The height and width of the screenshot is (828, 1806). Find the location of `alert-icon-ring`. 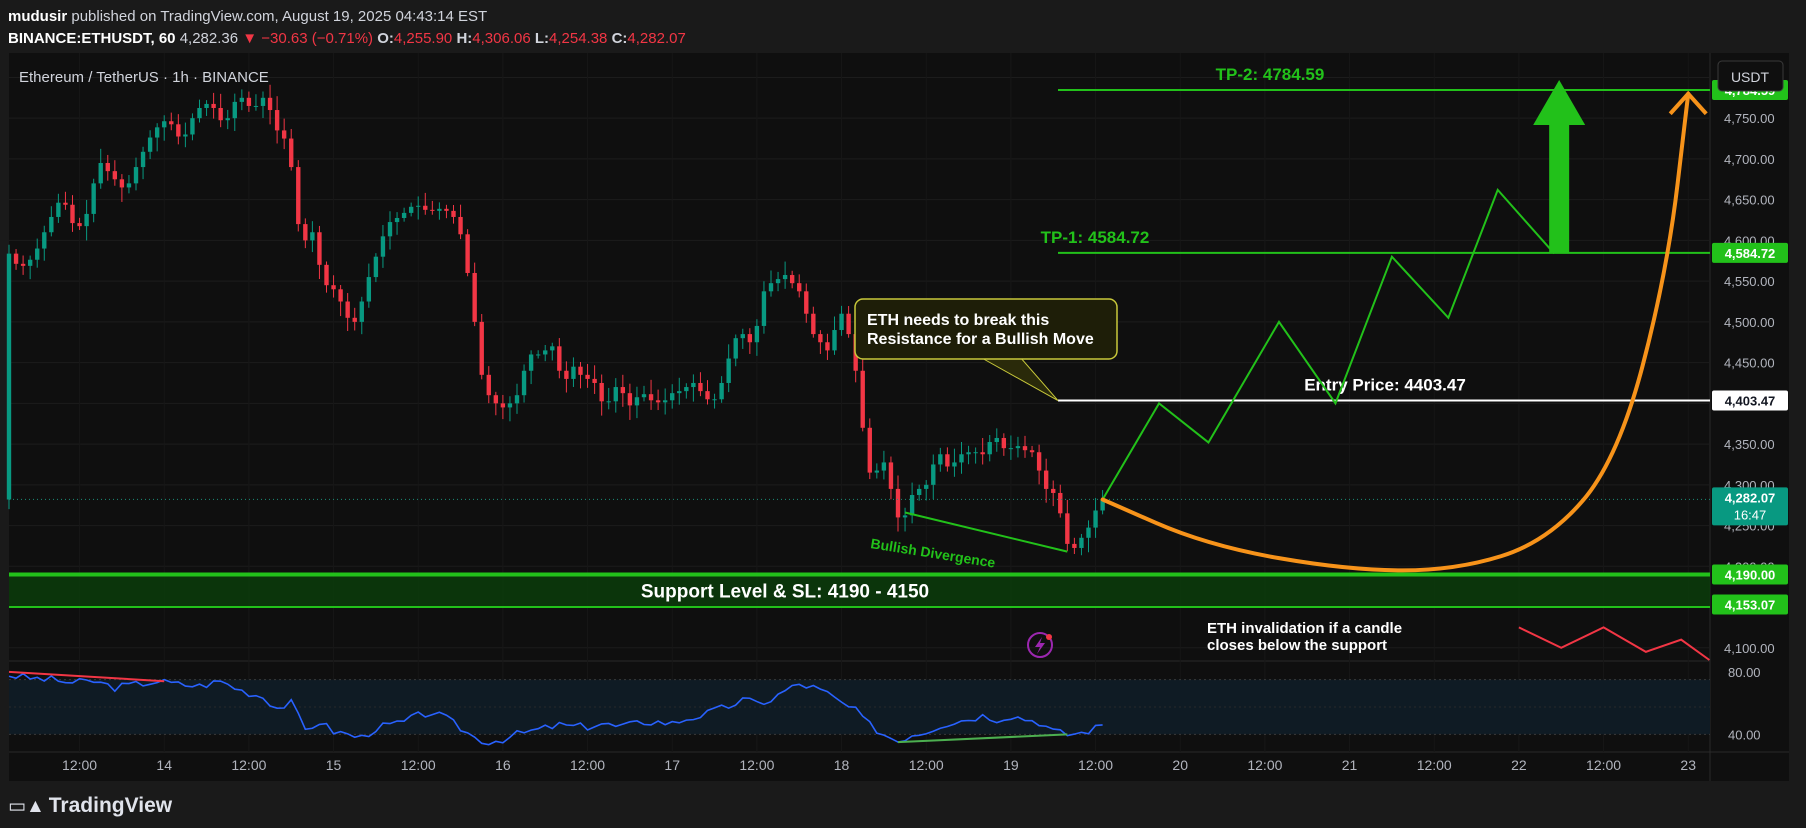

alert-icon-ring is located at coordinates (1040, 645).